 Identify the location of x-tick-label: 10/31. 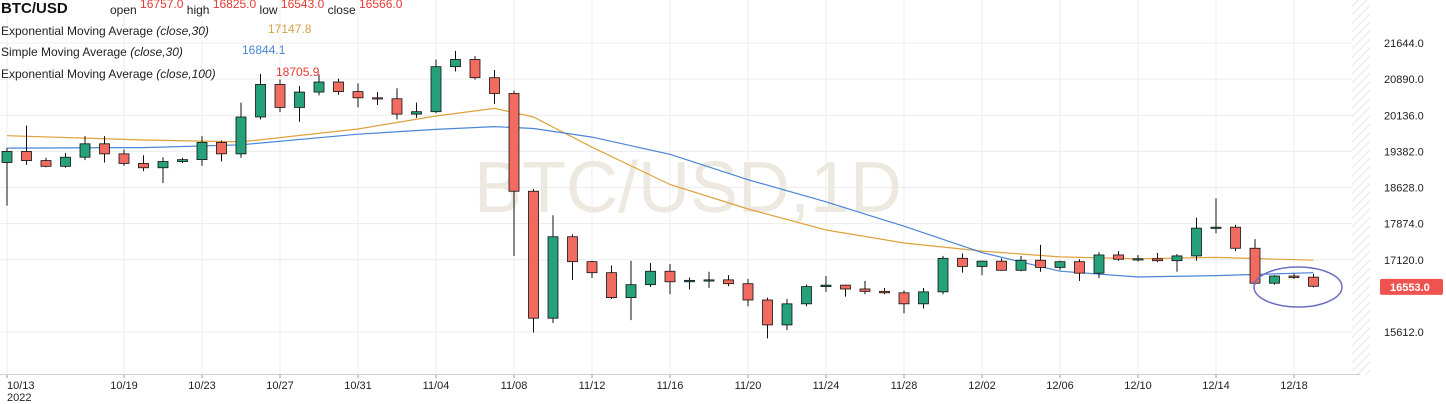
(358, 386).